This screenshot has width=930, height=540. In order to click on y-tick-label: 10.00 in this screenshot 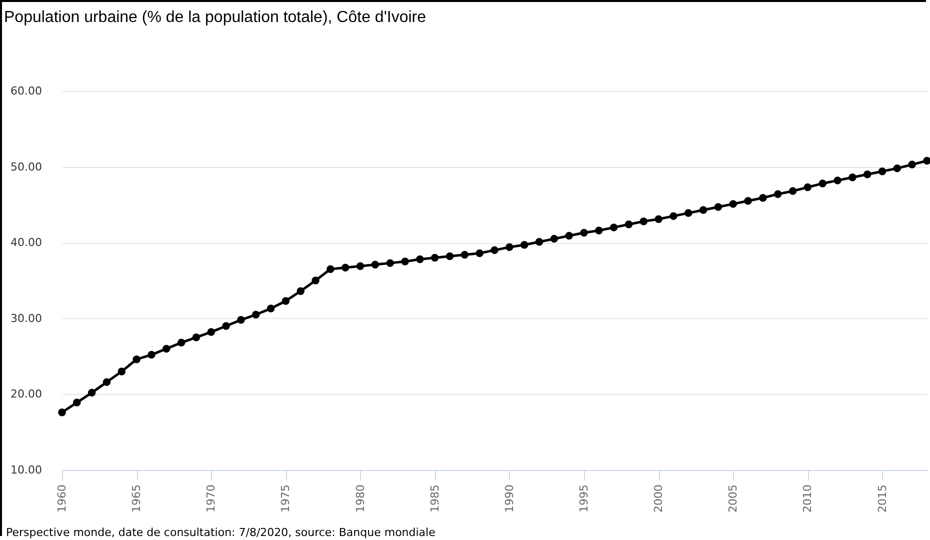, I will do `click(26, 470)`.